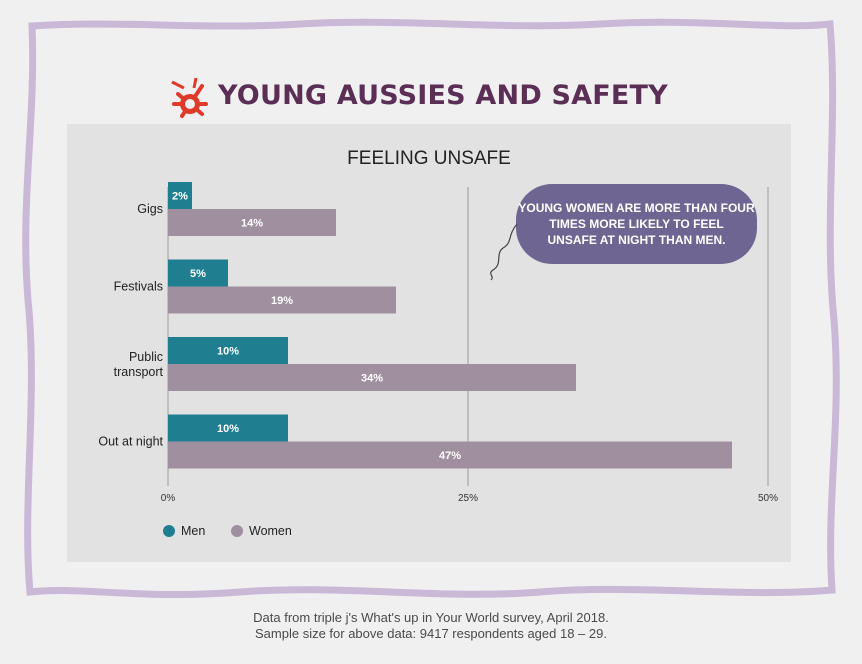 This screenshot has width=862, height=664. Describe the element at coordinates (130, 442) in the screenshot. I see `category-label: Out at night` at that location.